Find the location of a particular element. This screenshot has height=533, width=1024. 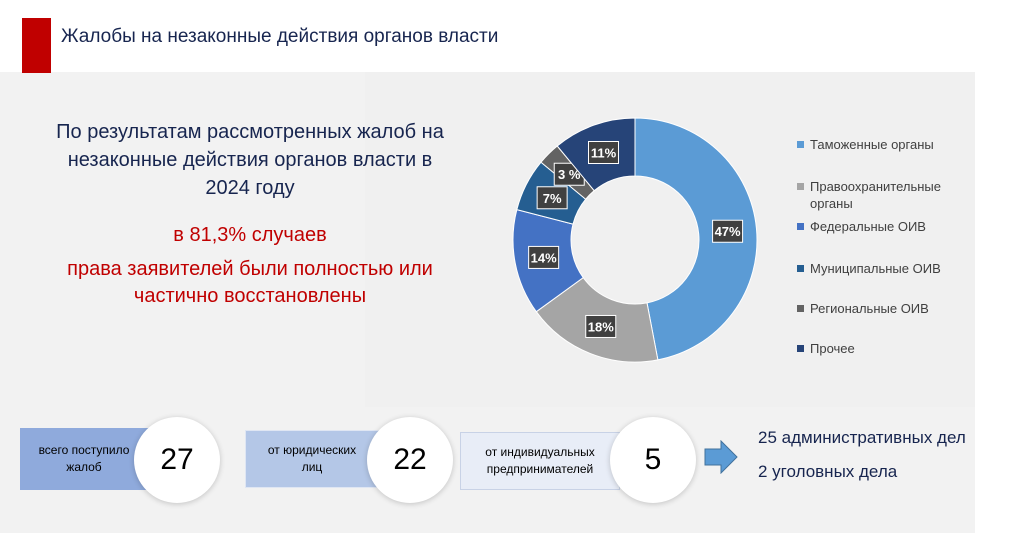

data-label-customs: 47% is located at coordinates (728, 231).